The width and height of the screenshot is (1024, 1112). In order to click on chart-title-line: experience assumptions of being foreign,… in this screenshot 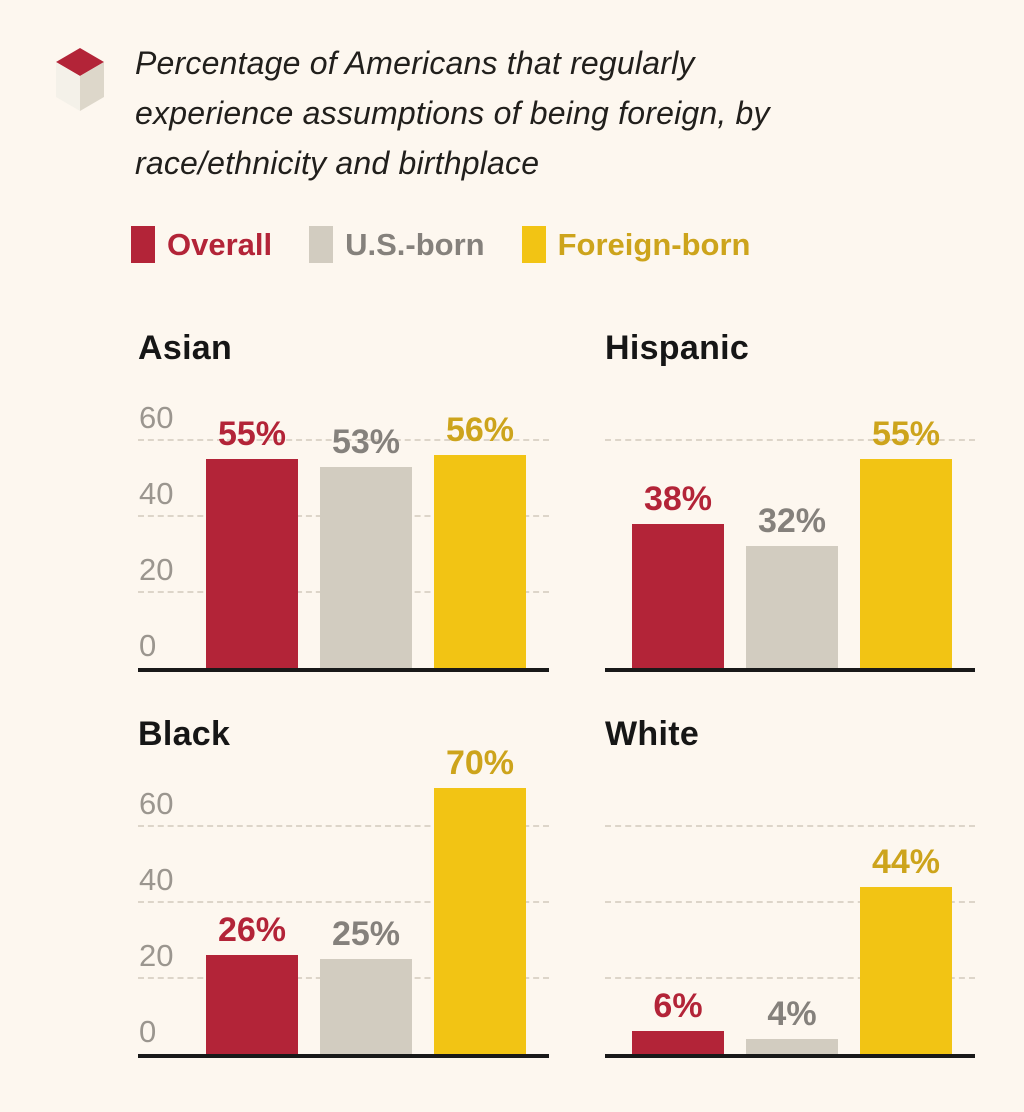, I will do `click(452, 113)`.